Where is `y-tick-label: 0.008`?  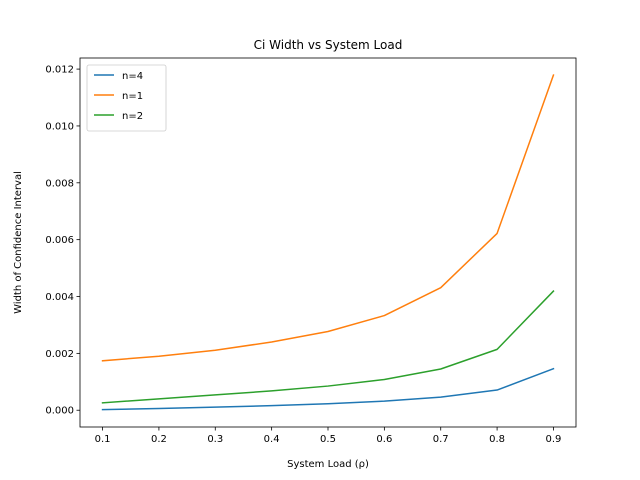
y-tick-label: 0.008 is located at coordinates (59, 183).